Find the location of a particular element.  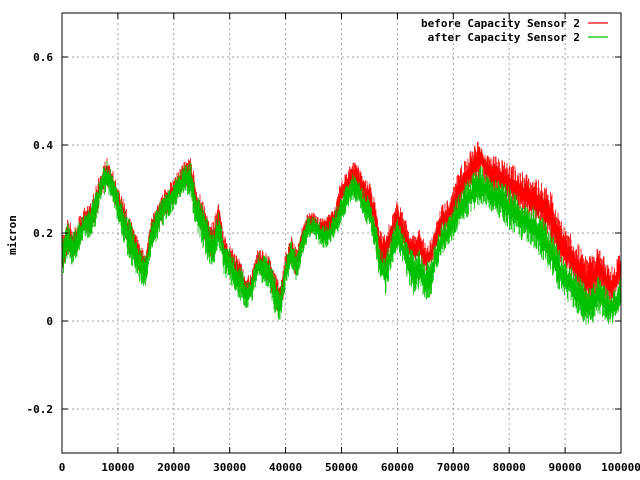

x-tick-label: 40000 is located at coordinates (285, 467).